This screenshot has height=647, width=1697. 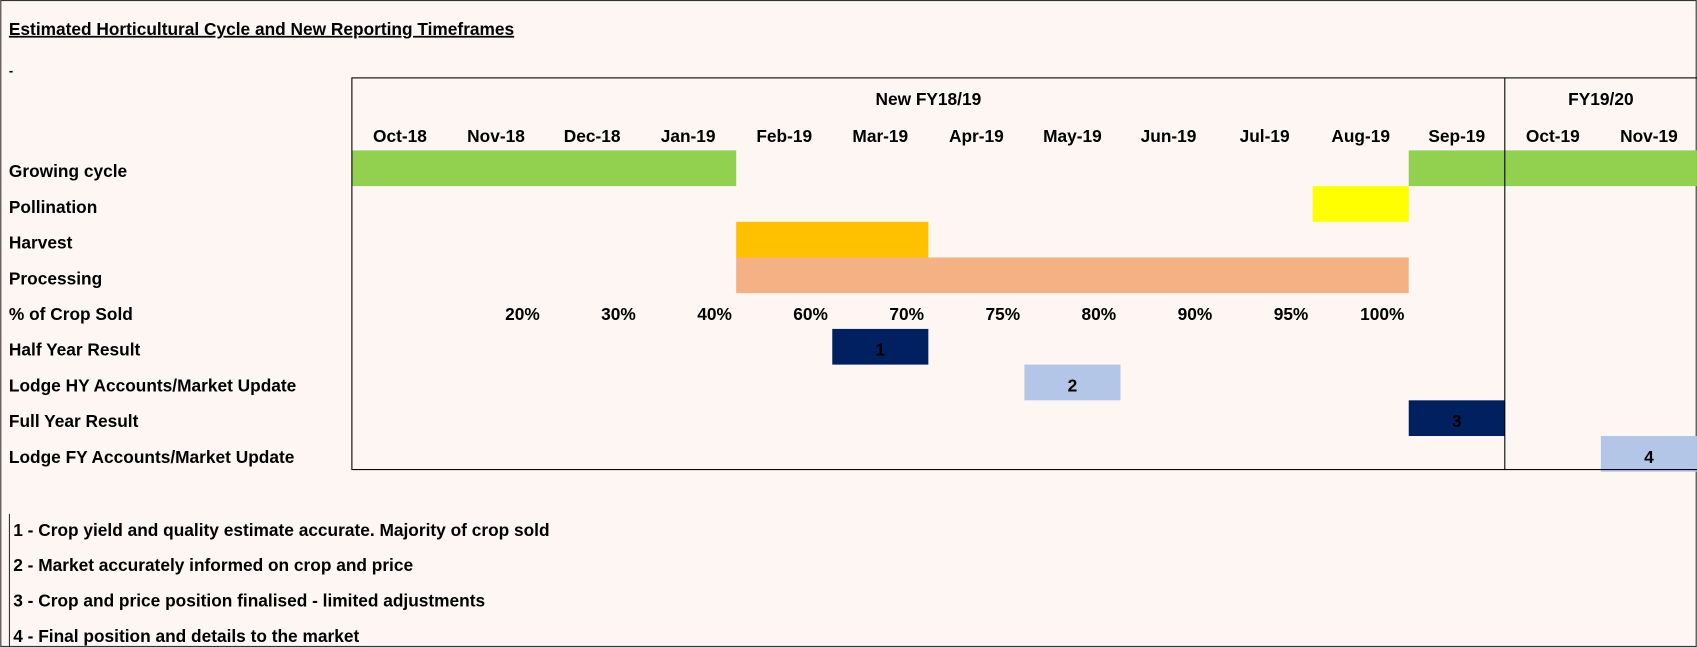 I want to click on month-label: May-19, so click(x=1072, y=136).